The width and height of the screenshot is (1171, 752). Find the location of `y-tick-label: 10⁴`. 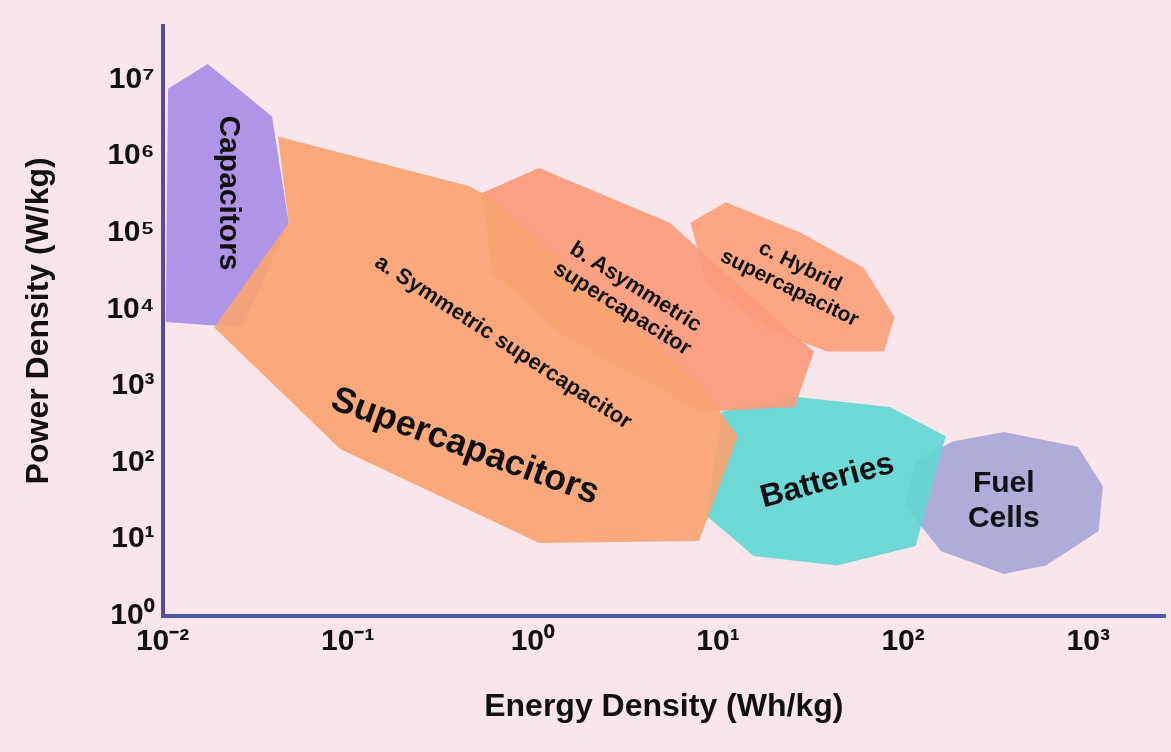

y-tick-label: 10⁴ is located at coordinates (130, 307).